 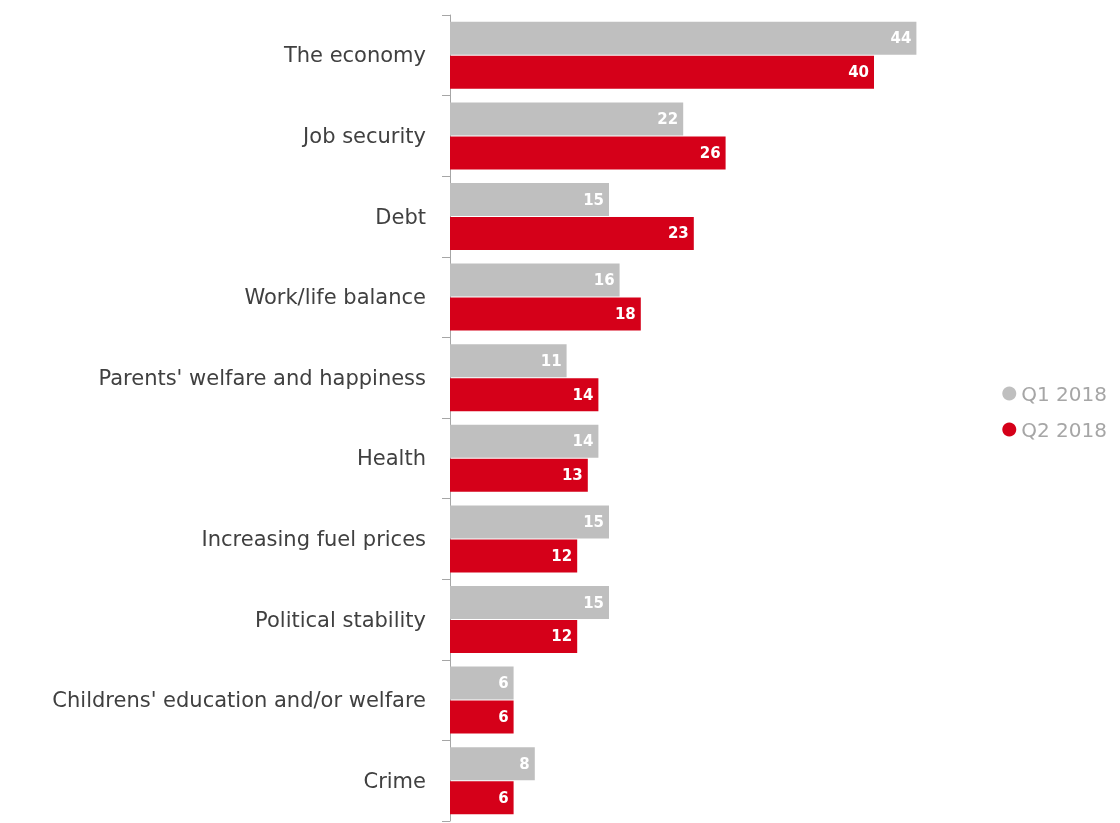 I want to click on y-tick-label: Health, so click(x=391, y=458).